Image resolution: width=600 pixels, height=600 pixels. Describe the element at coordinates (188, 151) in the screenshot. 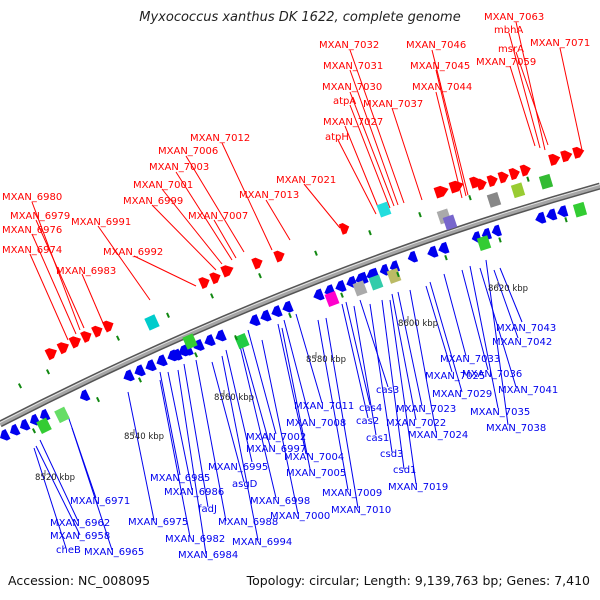

I see `forward-gene-label: MXAN_7006` at that location.